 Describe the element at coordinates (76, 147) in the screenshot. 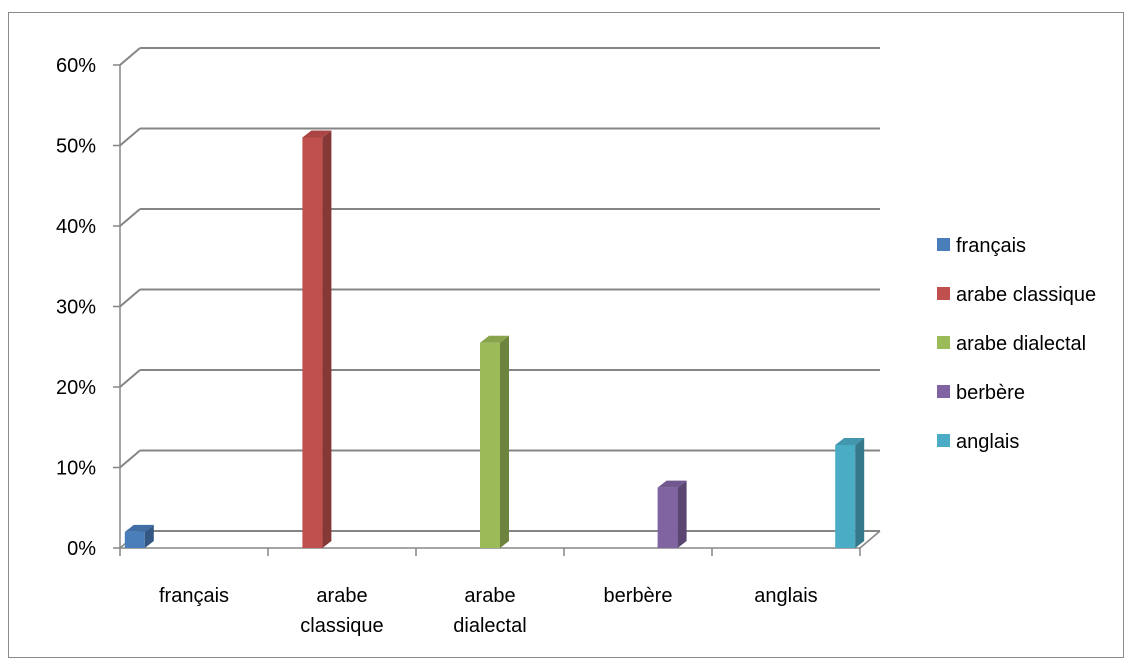

I see `y-tick-label: 50%` at that location.